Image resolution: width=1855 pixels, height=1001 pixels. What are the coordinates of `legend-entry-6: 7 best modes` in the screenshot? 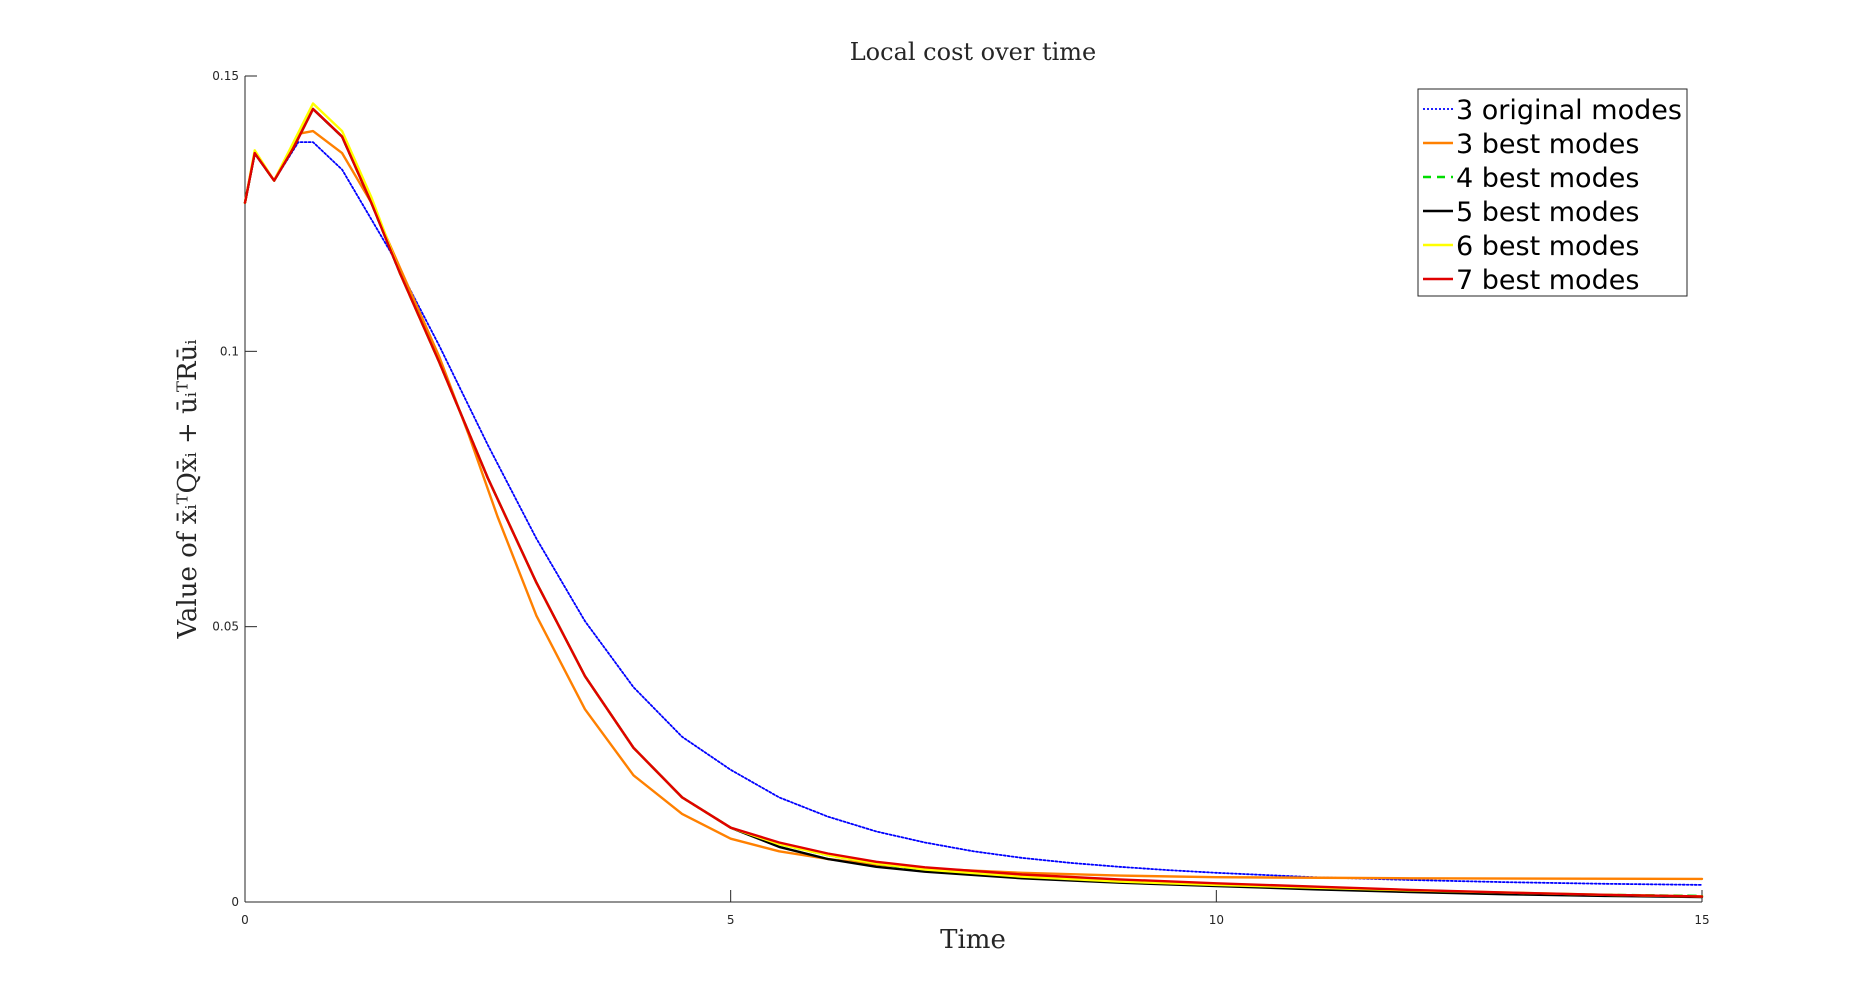 It's located at (1547, 280).